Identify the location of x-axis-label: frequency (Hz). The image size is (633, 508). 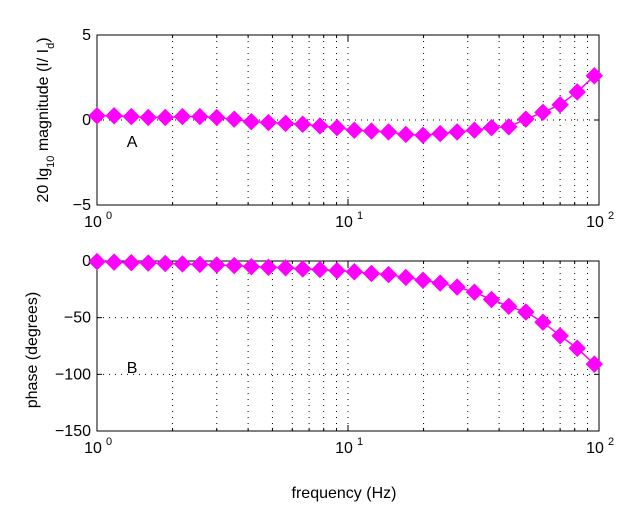
(344, 493).